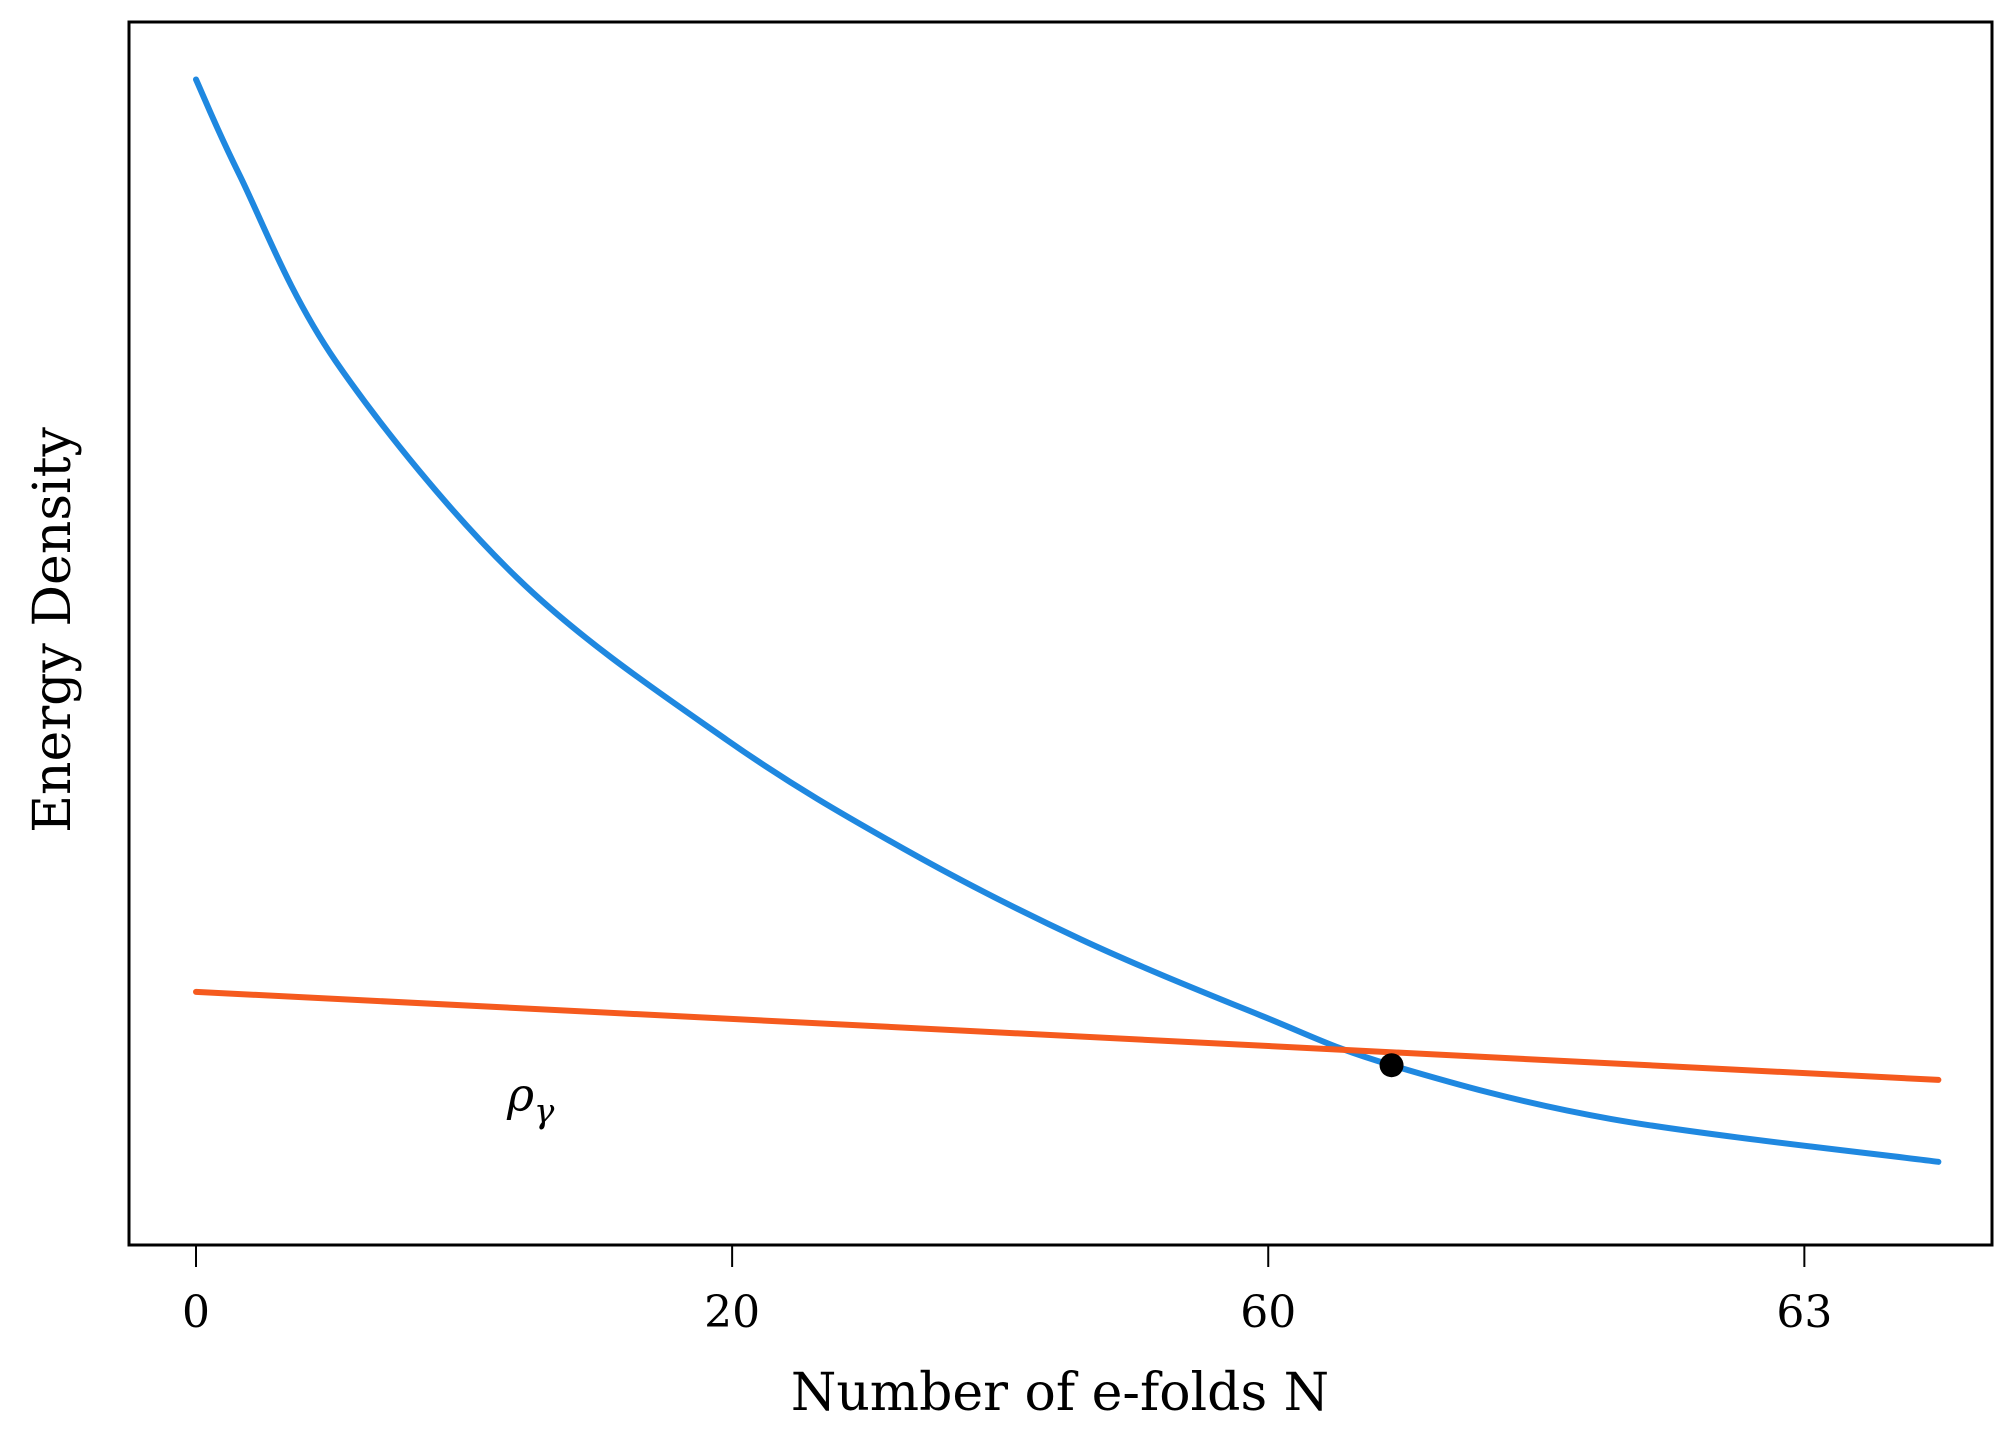  Describe the element at coordinates (1804, 1312) in the screenshot. I see `x-tick-label: 63` at that location.